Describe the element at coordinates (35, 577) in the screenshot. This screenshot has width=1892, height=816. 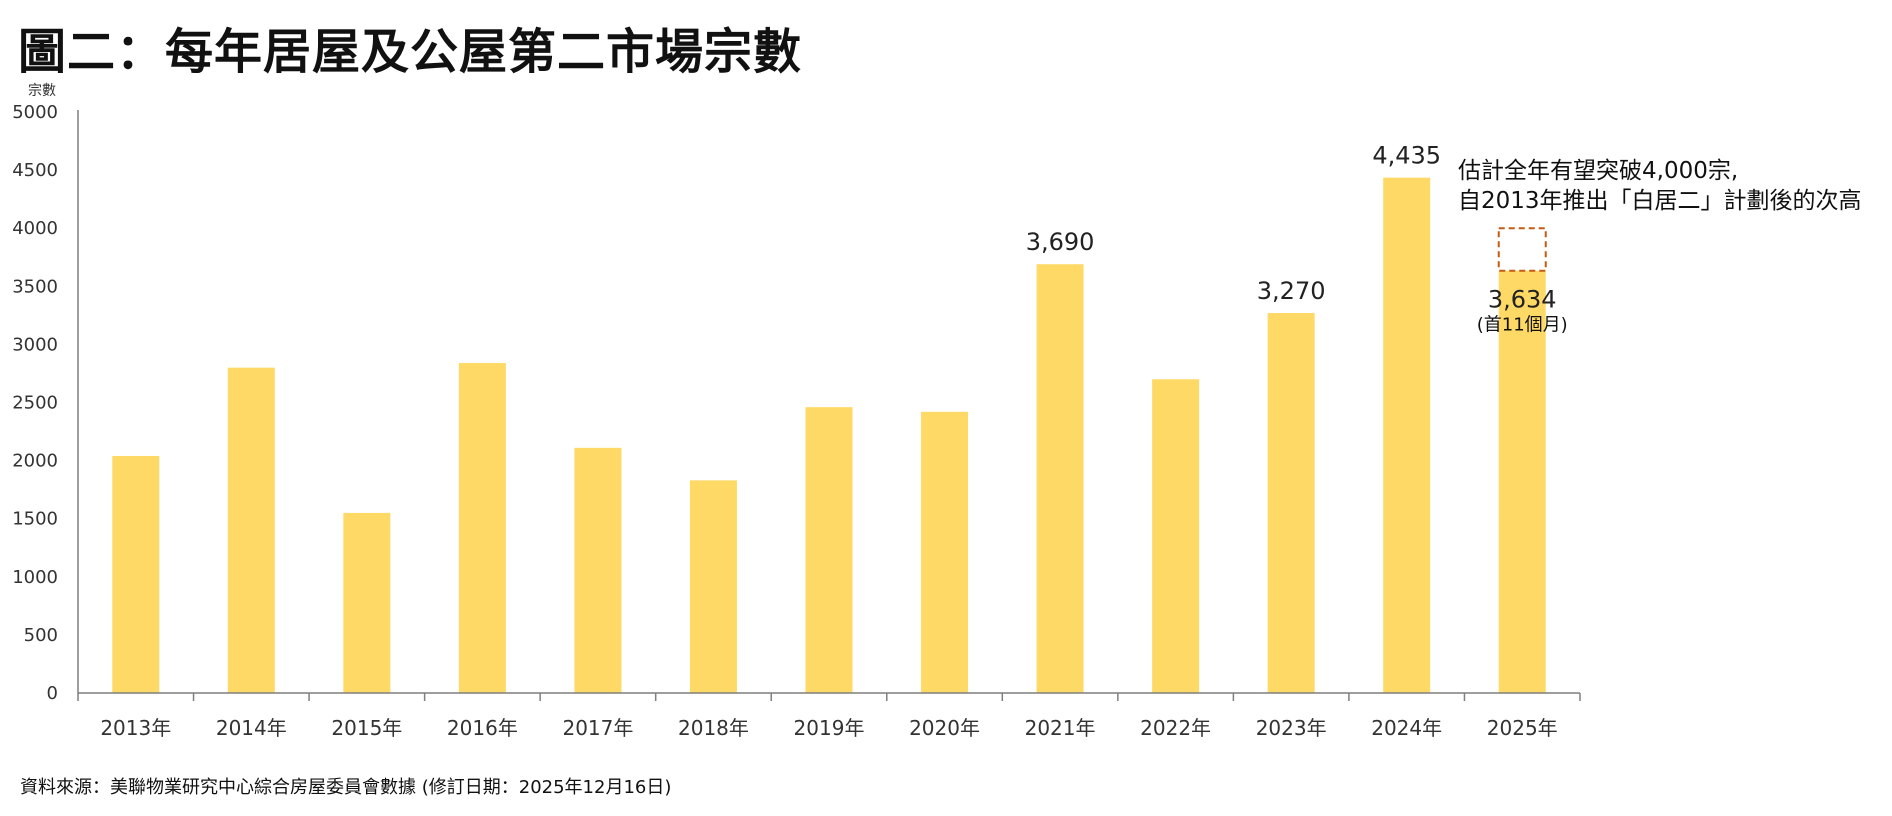
I see `y-tick-label: 1000` at that location.